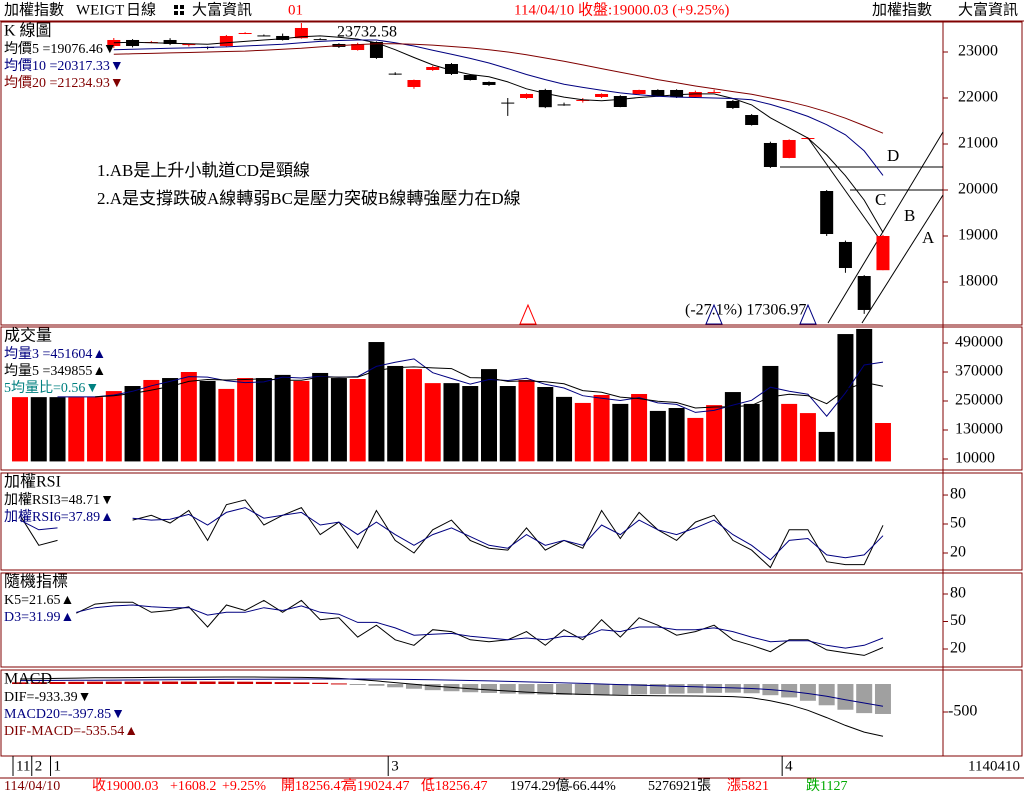 The height and width of the screenshot is (796, 1024). I want to click on grid-icon, so click(179, 10).